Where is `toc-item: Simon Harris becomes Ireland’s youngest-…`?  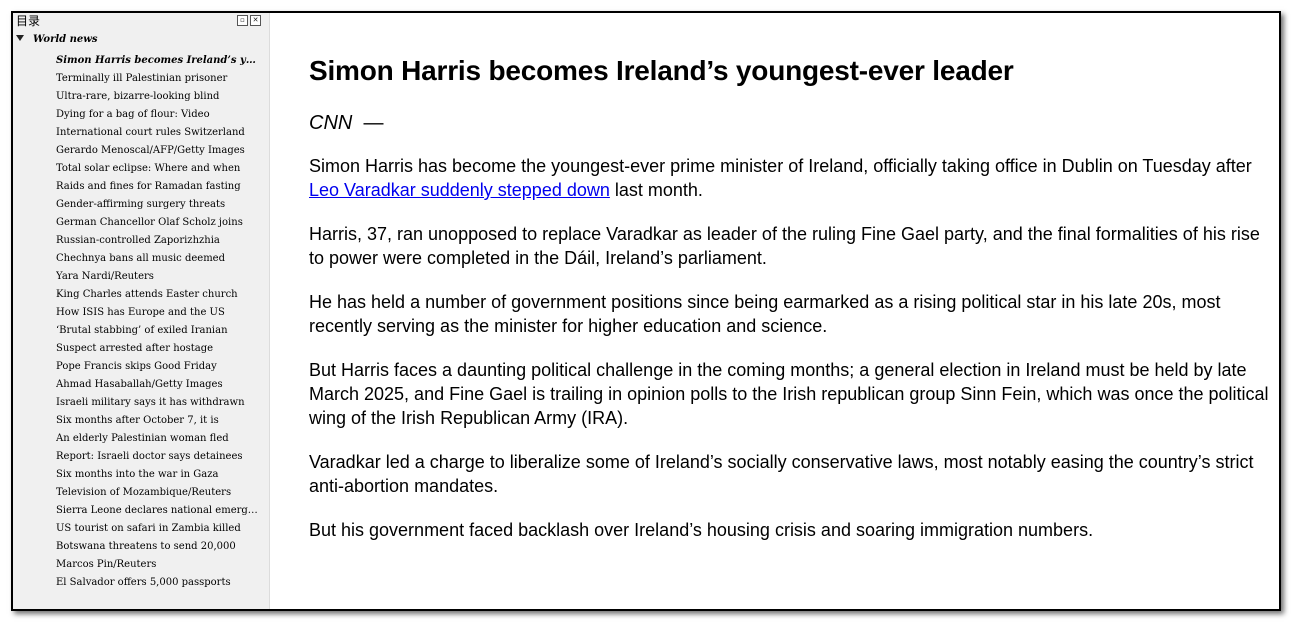 toc-item: Simon Harris becomes Ireland’s youngest-… is located at coordinates (158, 60).